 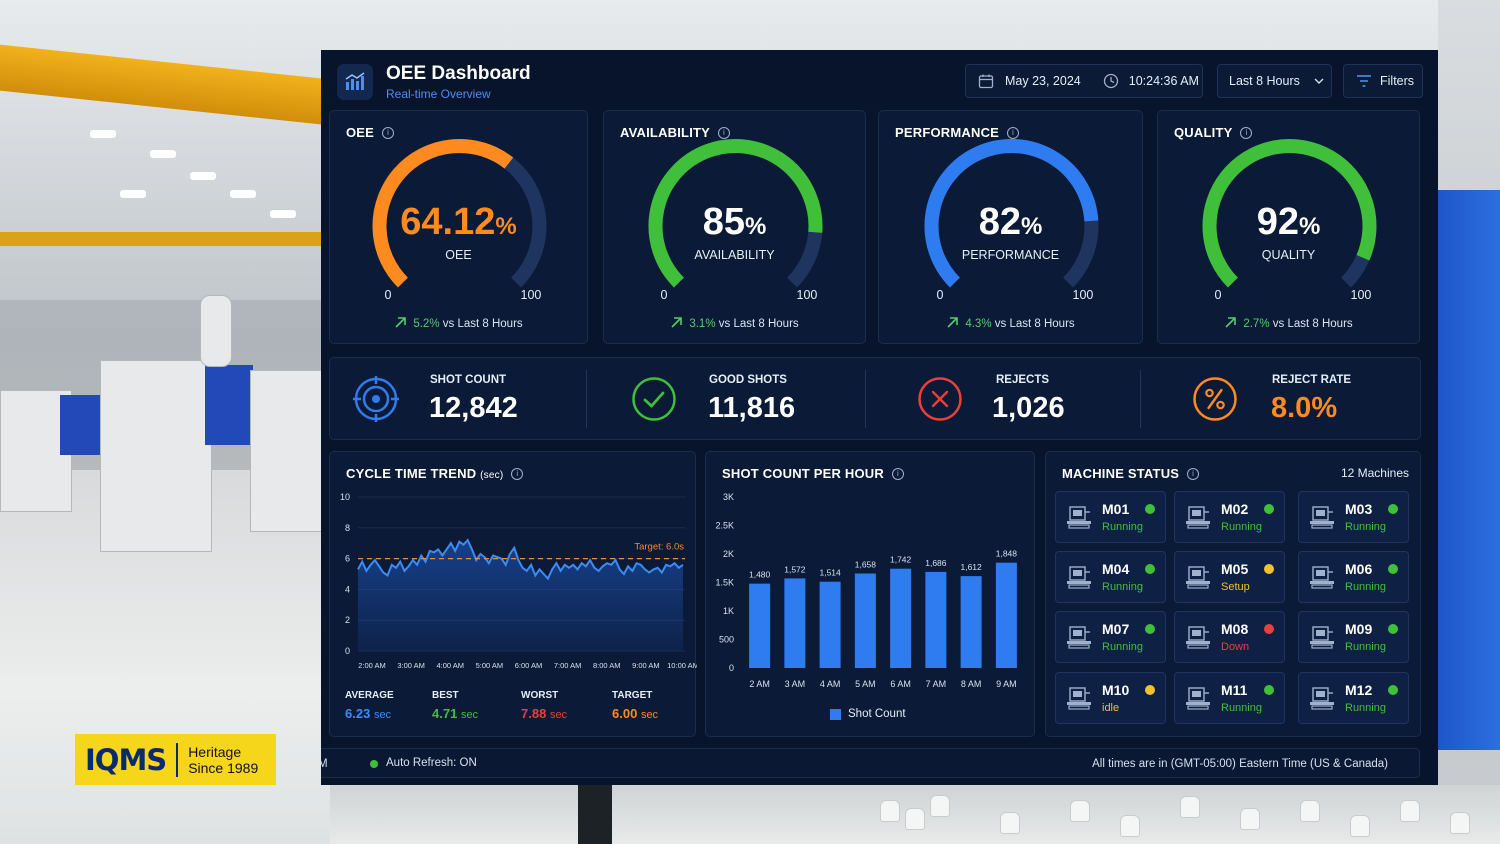 What do you see at coordinates (1229, 517) in the screenshot?
I see `machine-tile-m02: M02 Running` at bounding box center [1229, 517].